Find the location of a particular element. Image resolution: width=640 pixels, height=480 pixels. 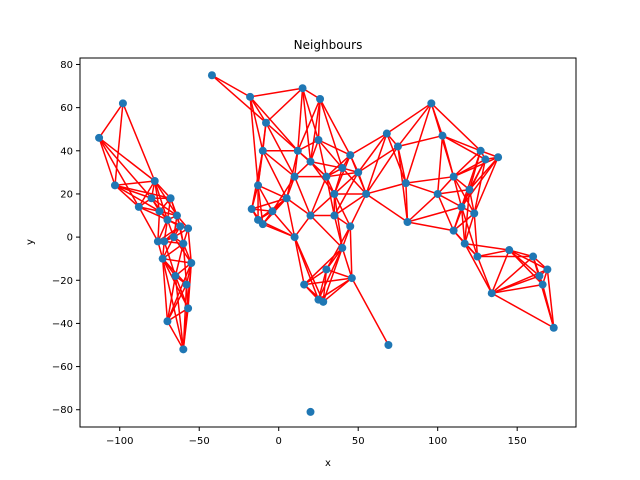

y-tick-label: 0 is located at coordinates (70, 238).